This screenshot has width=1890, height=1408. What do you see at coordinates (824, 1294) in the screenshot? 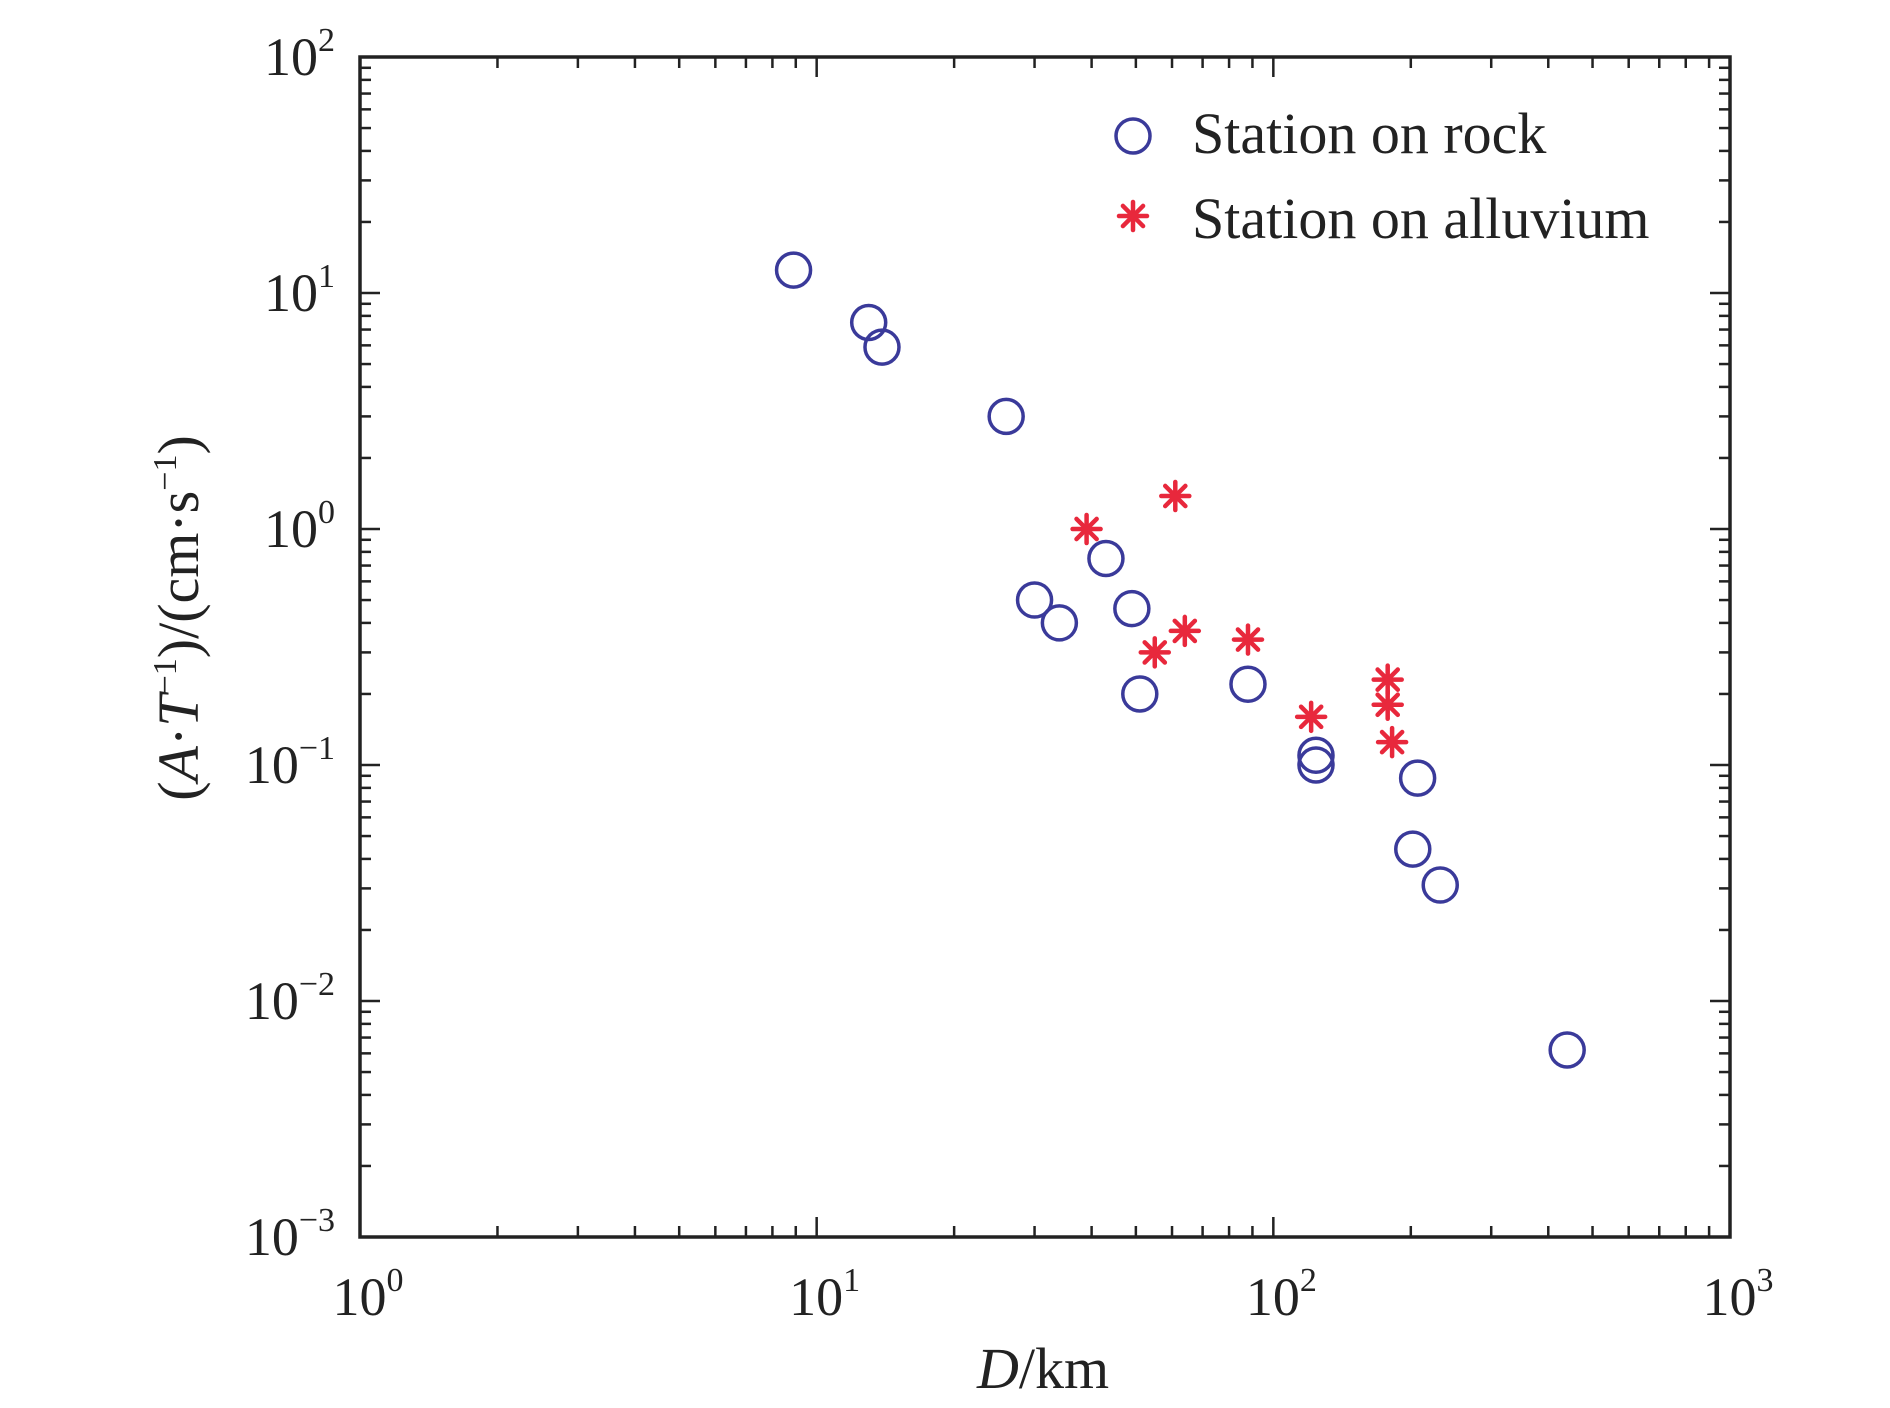
I see `x-tick-label: 10¹` at bounding box center [824, 1294].